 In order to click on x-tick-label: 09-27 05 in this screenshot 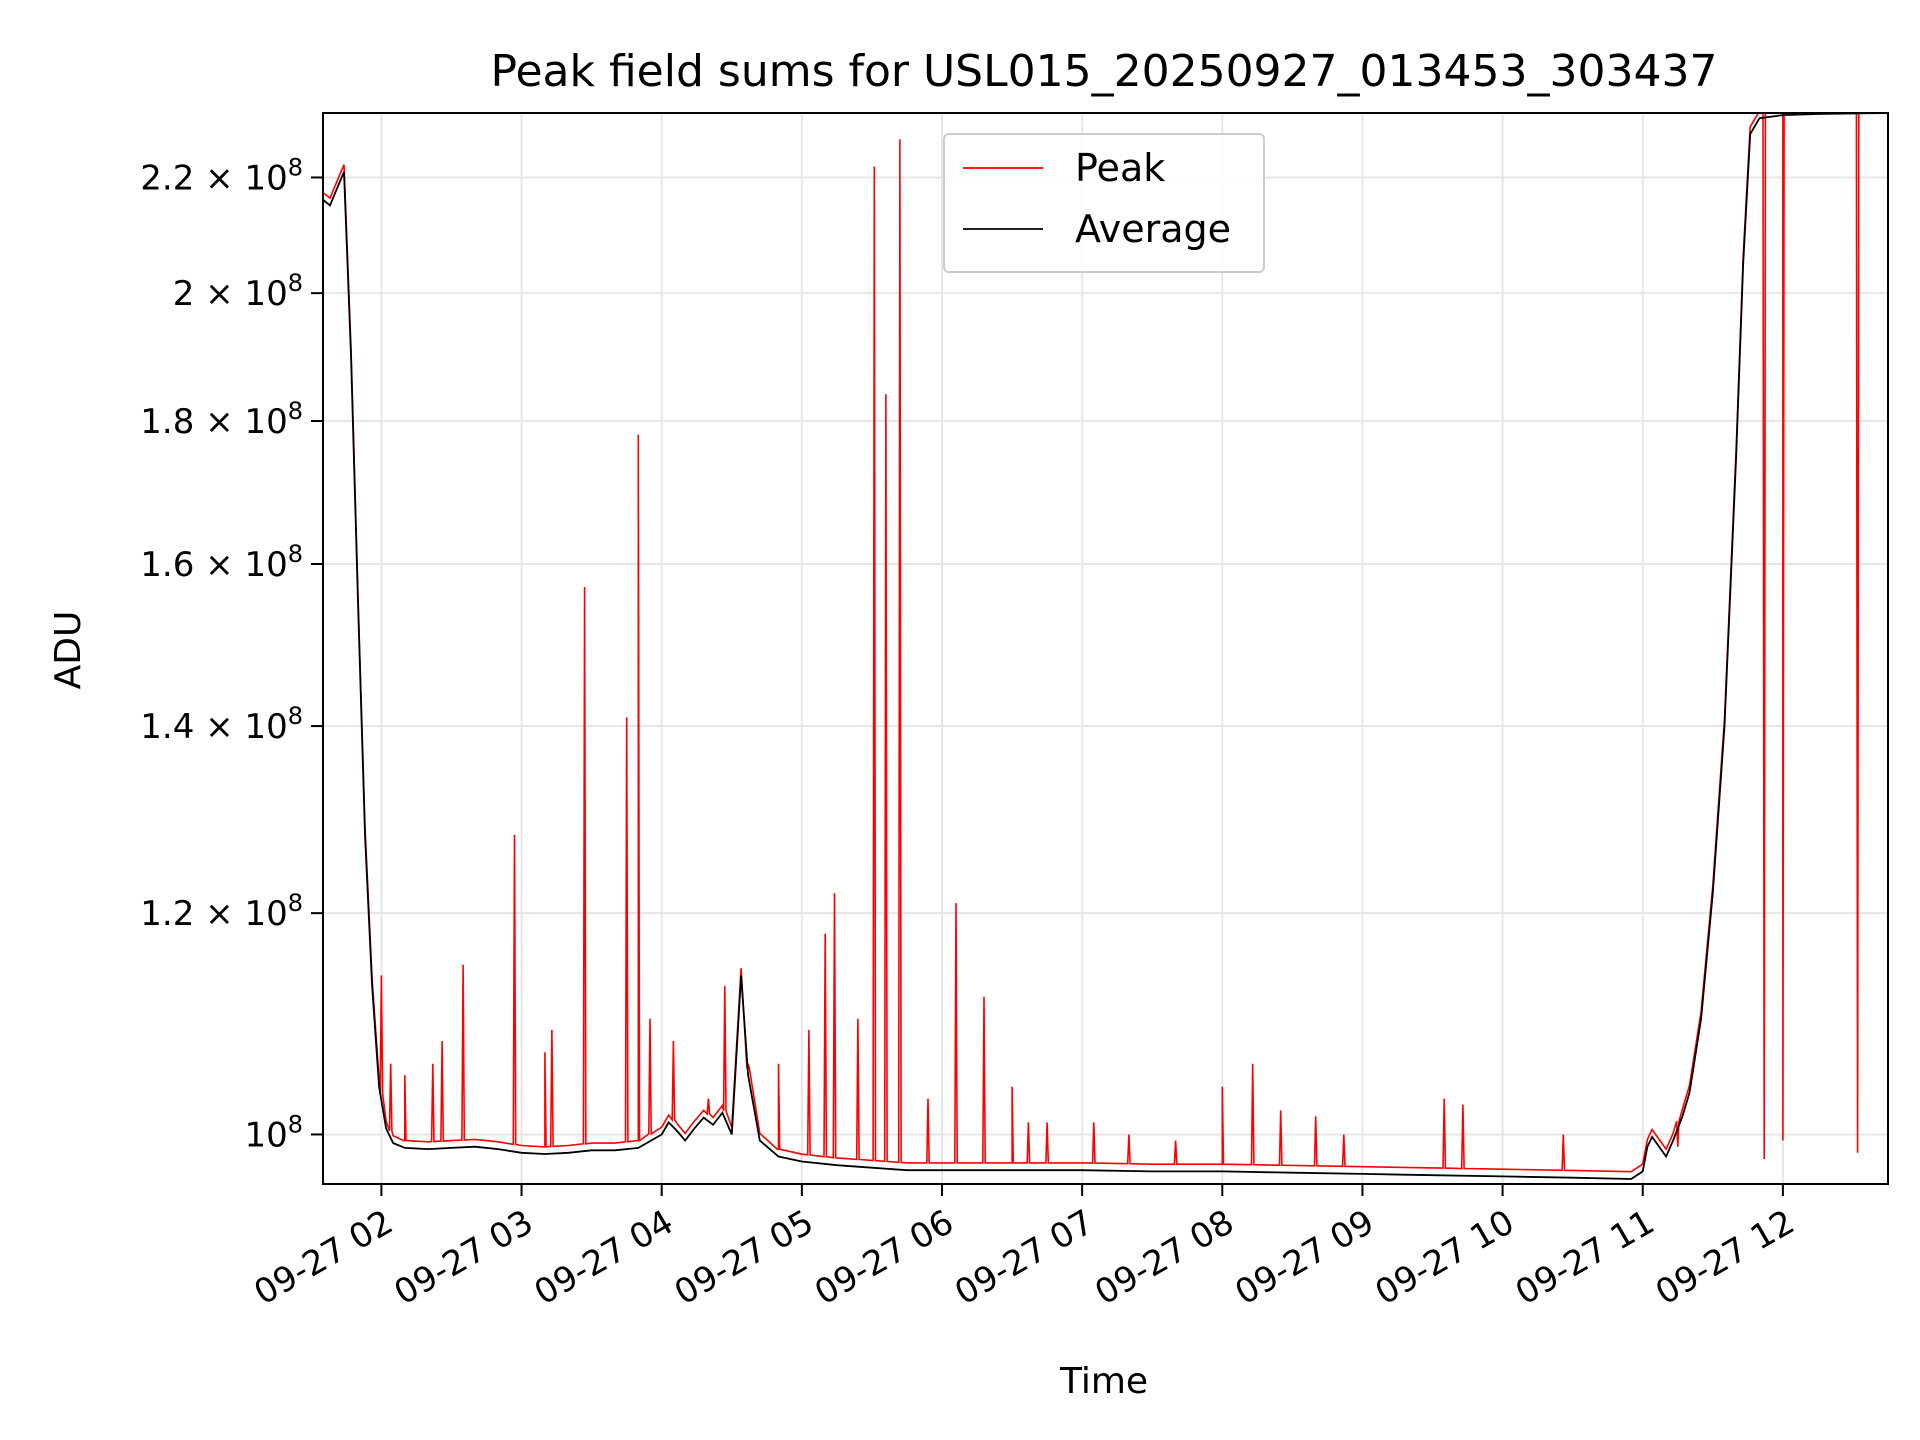, I will do `click(744, 1257)`.